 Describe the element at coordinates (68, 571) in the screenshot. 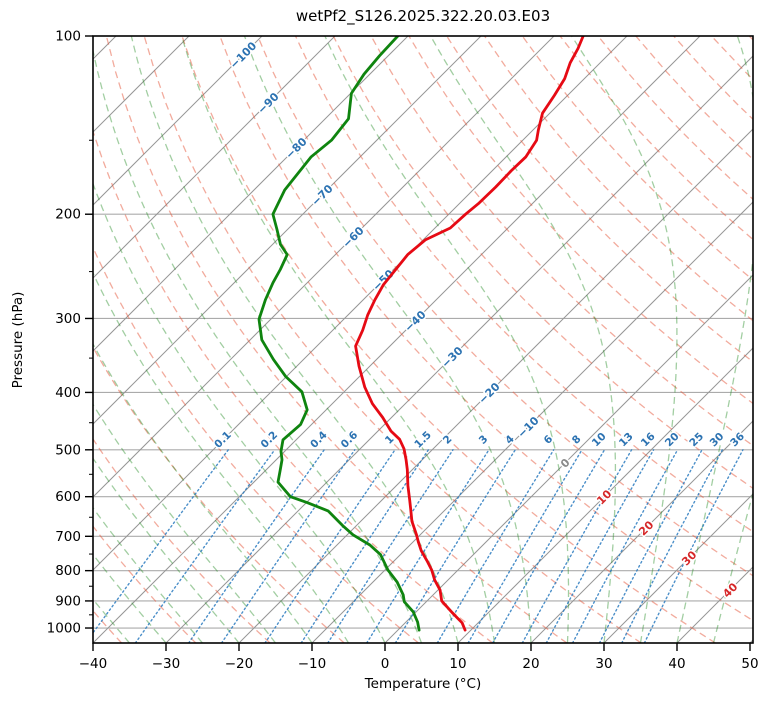

I see `y-tick-label: 800` at that location.